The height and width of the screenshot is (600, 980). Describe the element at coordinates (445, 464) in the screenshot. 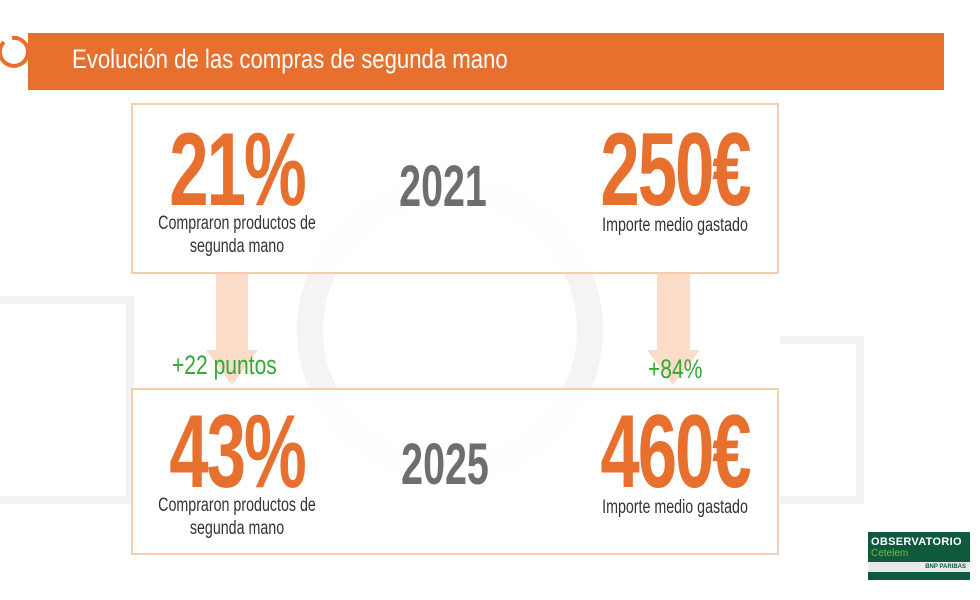

I see `year: 2025` at that location.